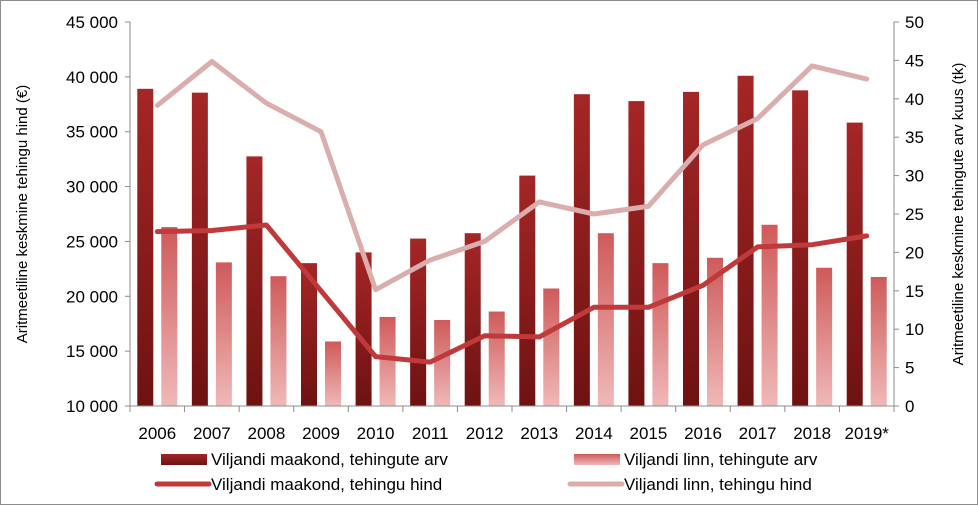 Image resolution: width=978 pixels, height=505 pixels. What do you see at coordinates (812, 433) in the screenshot?
I see `x-tick-label: 2018` at bounding box center [812, 433].